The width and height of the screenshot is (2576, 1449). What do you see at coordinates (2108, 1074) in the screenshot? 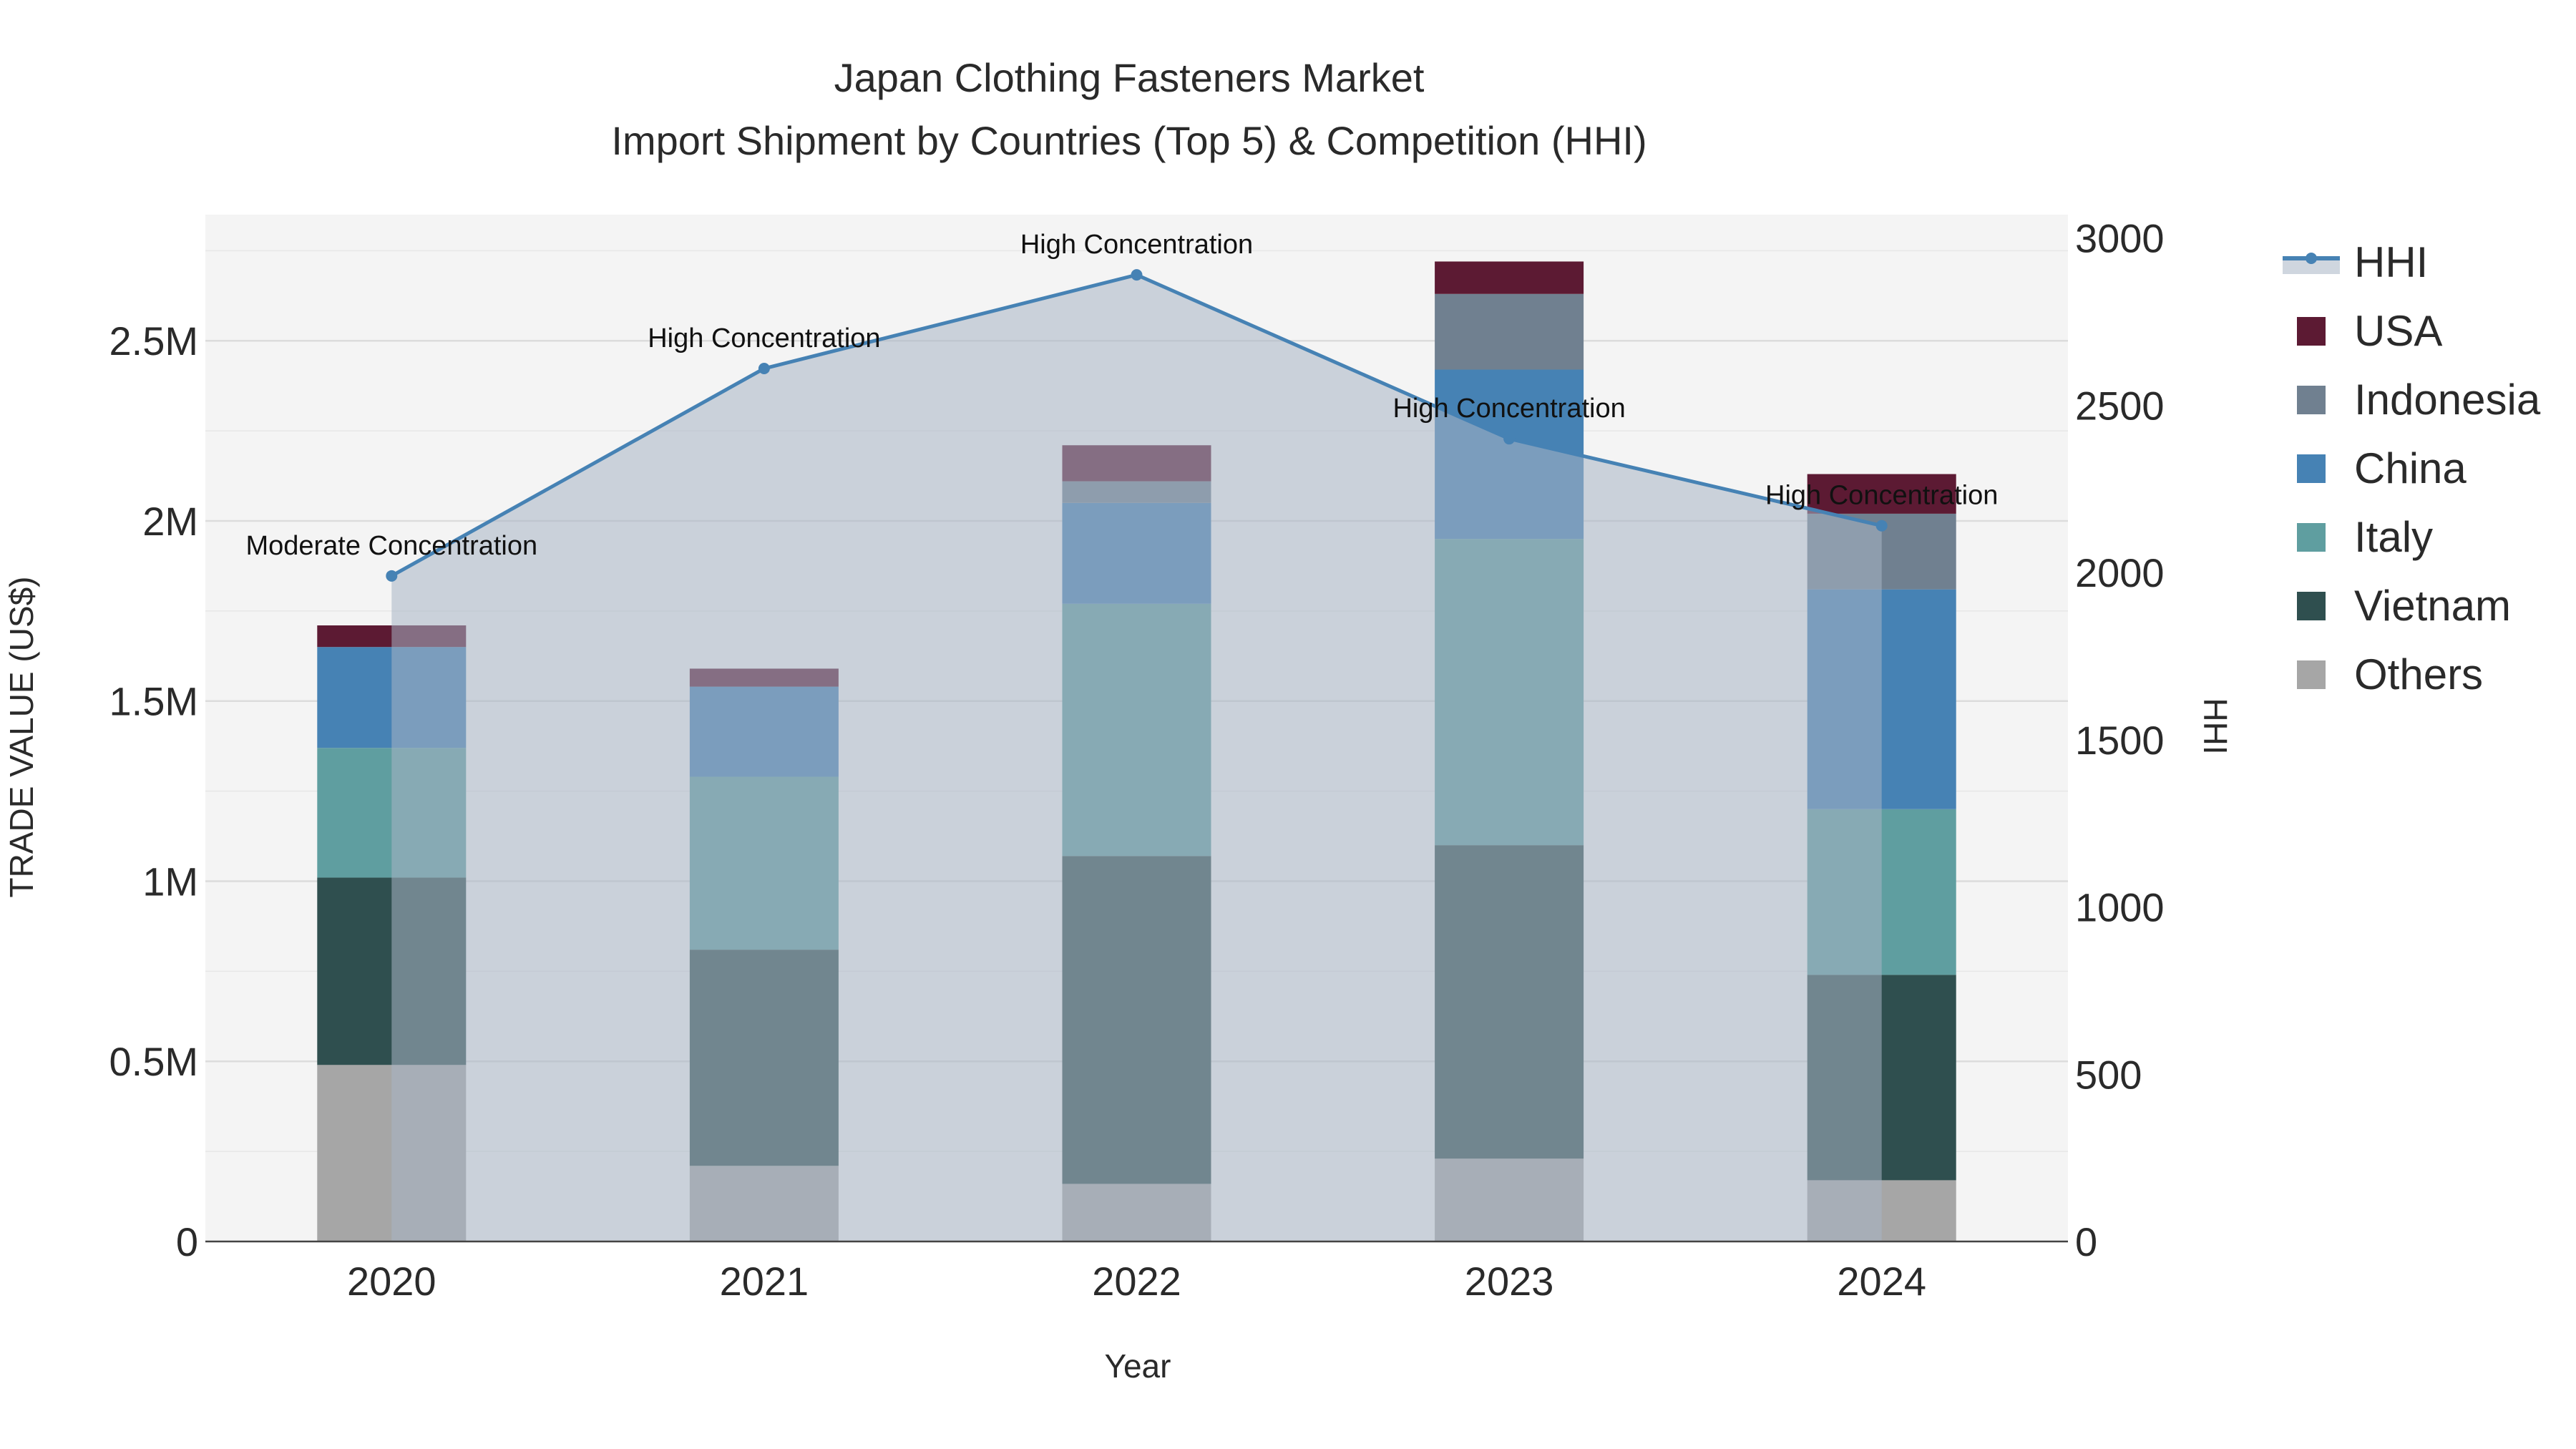
I see `y2-tick-label: 500` at bounding box center [2108, 1074].